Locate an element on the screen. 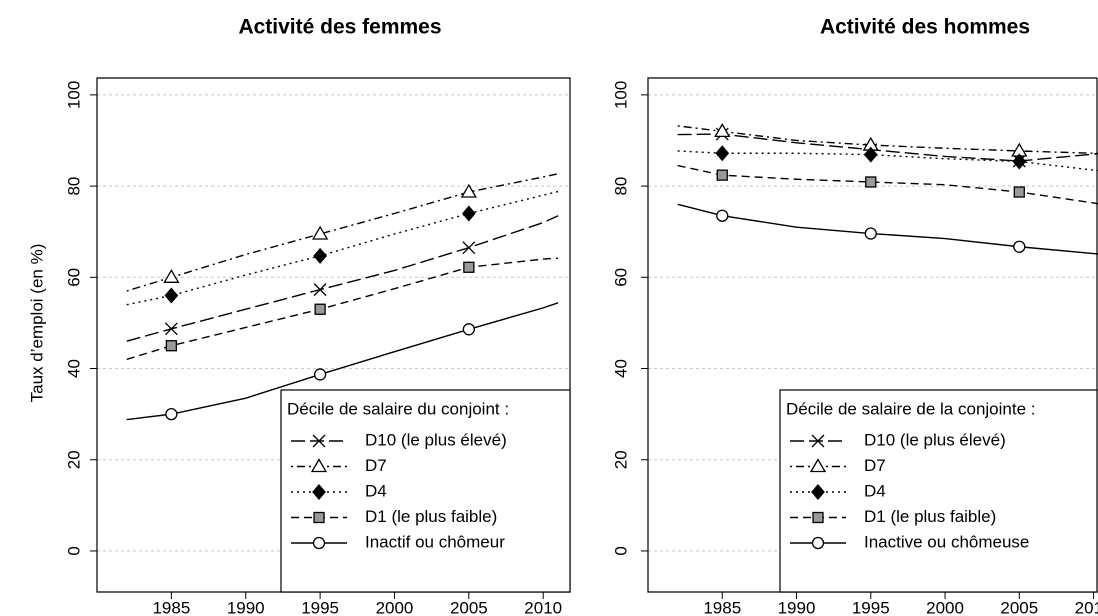  chart-title: Activité des hommes is located at coordinates (925, 27).